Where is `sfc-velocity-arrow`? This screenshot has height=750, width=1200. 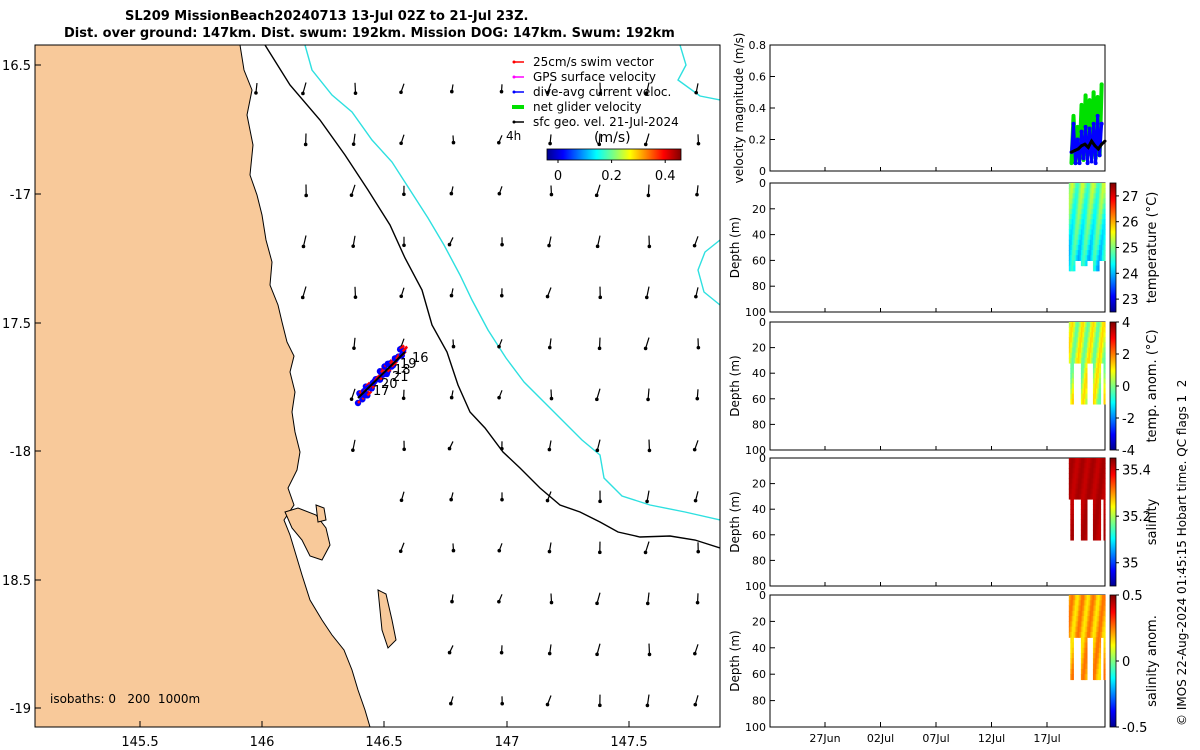 sfc-velocity-arrow is located at coordinates (599, 241).